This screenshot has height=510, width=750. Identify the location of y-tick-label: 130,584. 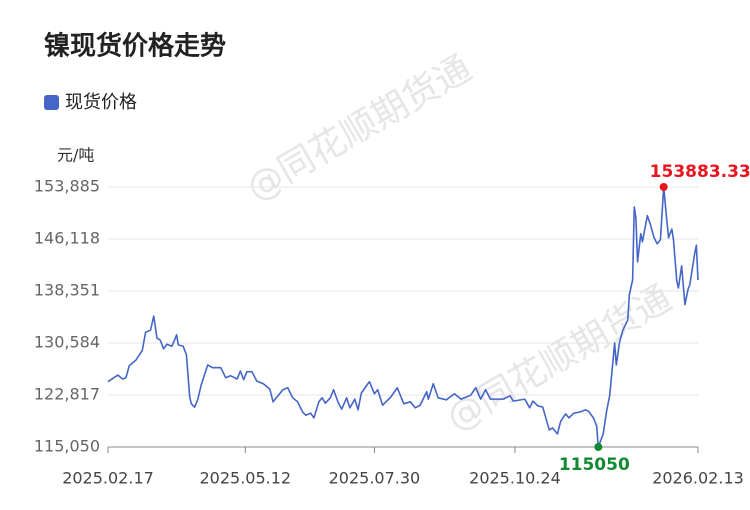
(67, 342).